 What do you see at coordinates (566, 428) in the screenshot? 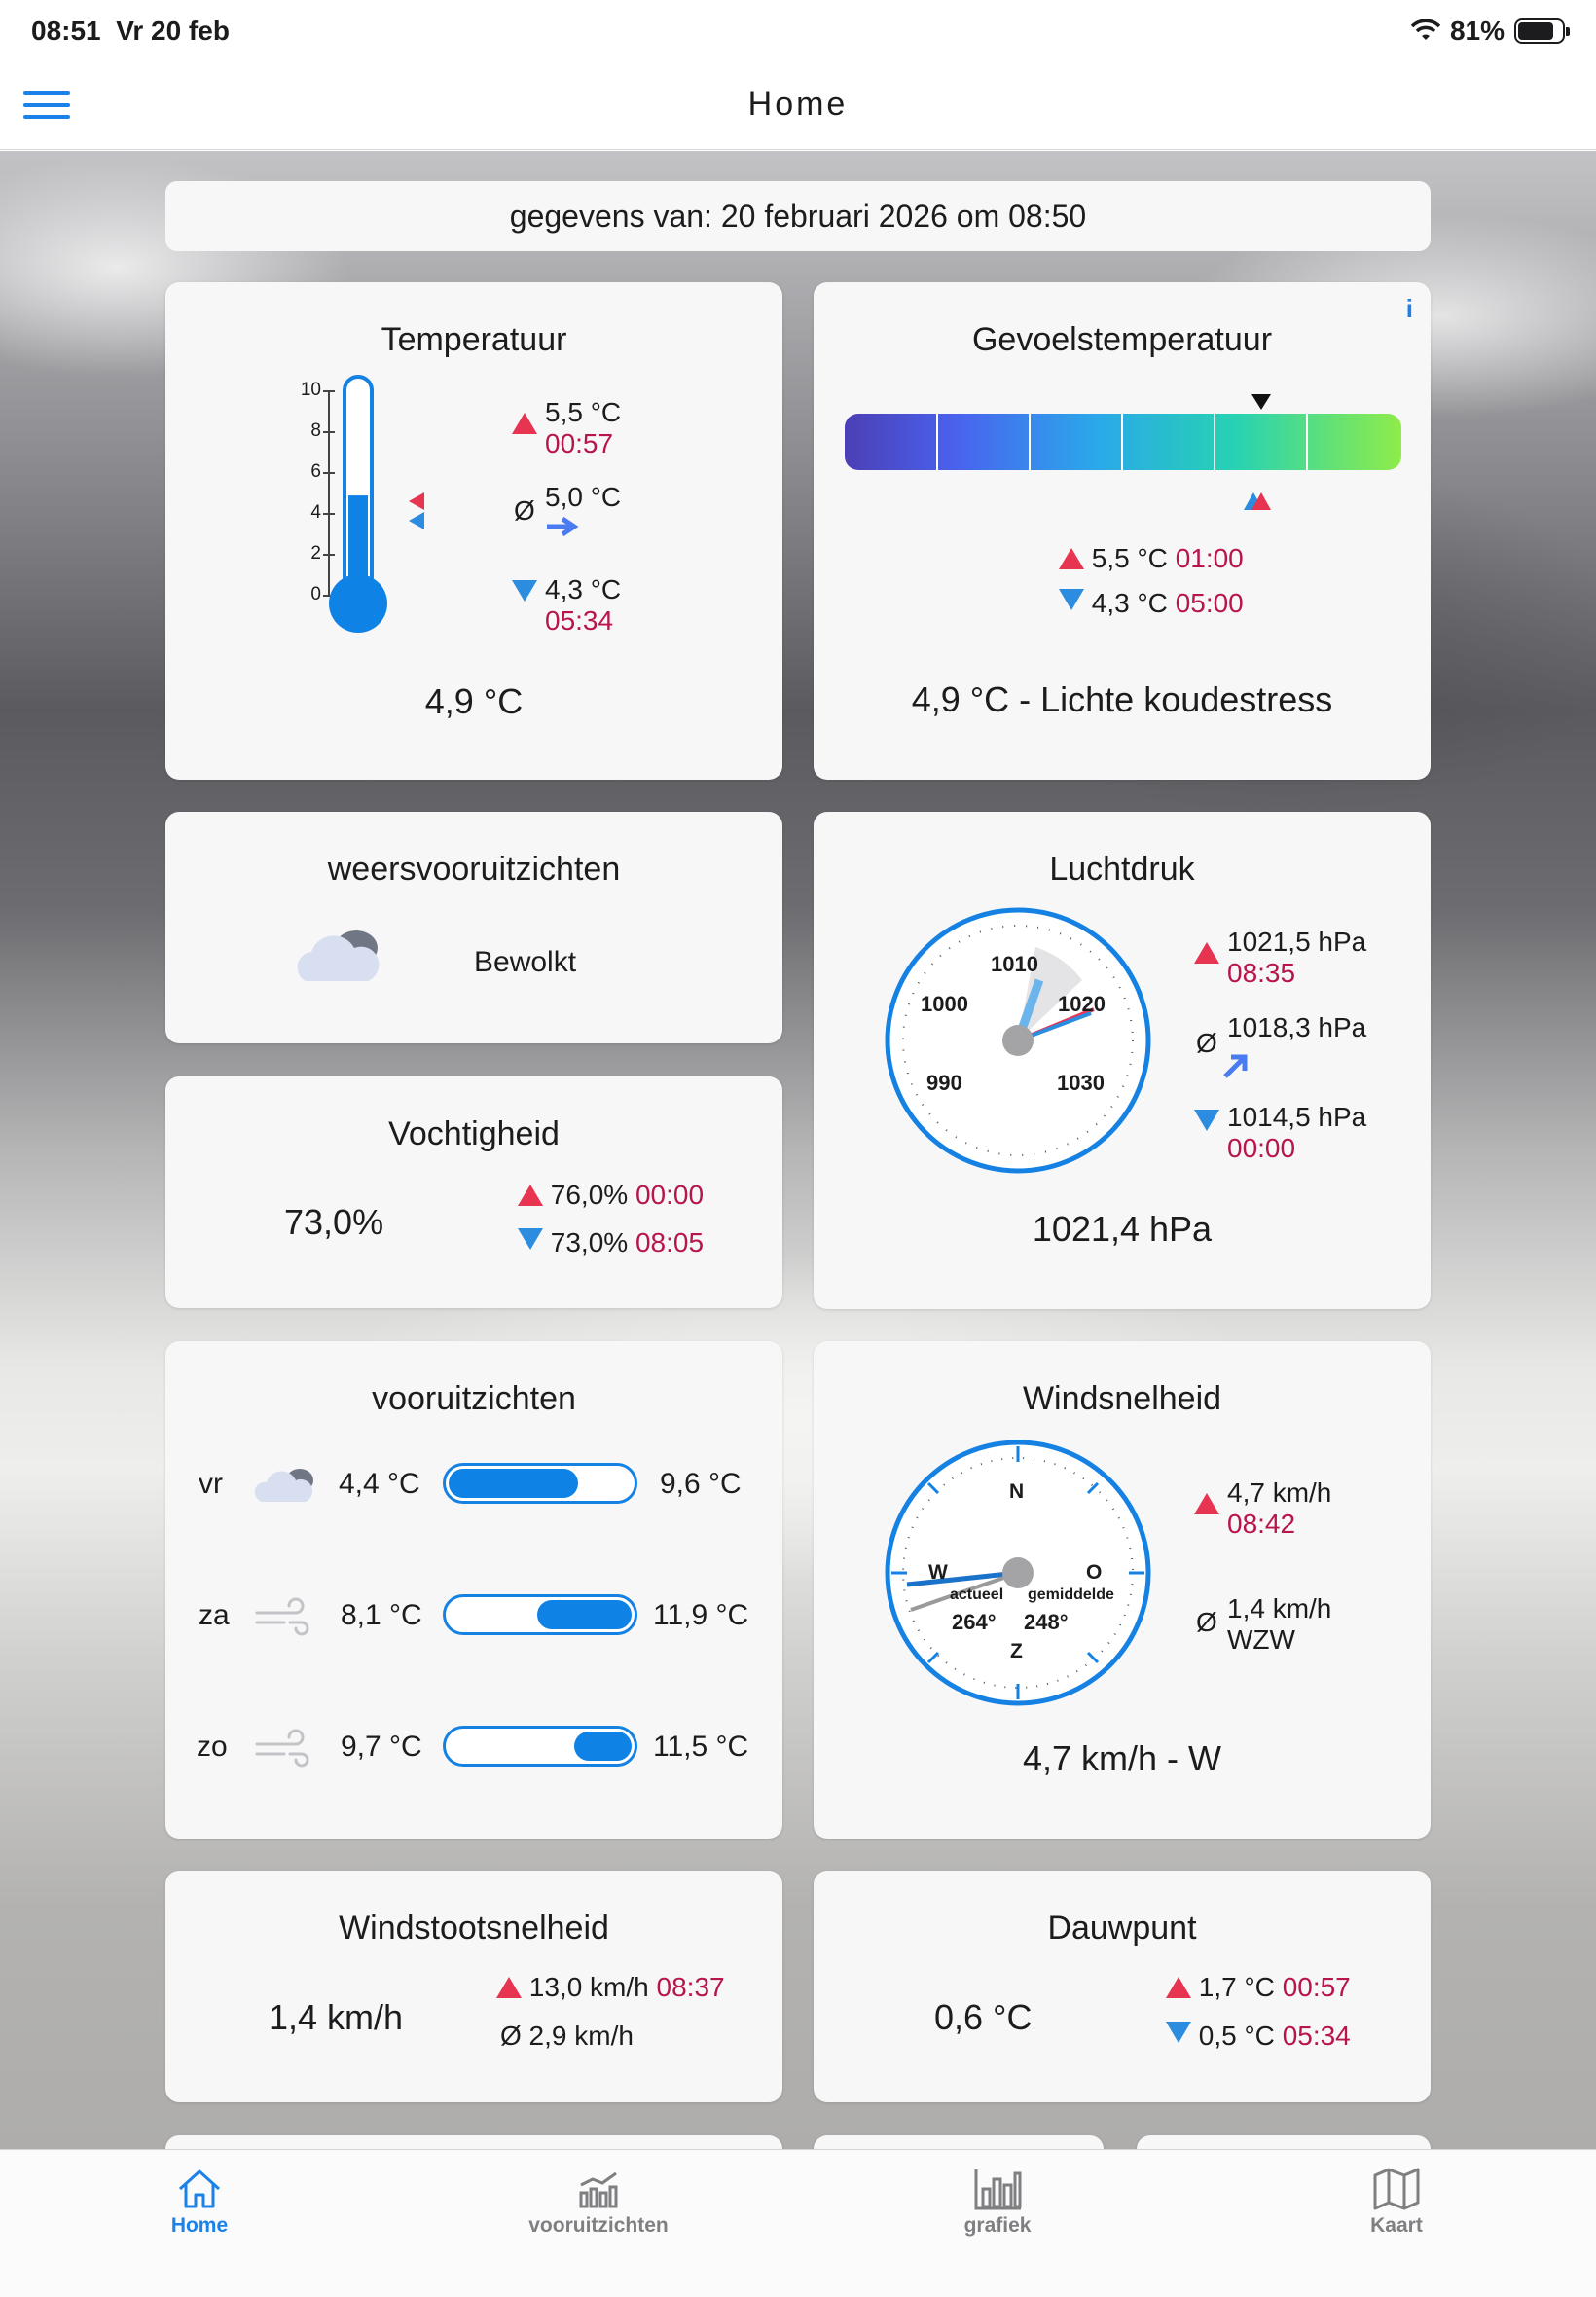
I see `temp-max: 5,5 °C 00:57` at bounding box center [566, 428].